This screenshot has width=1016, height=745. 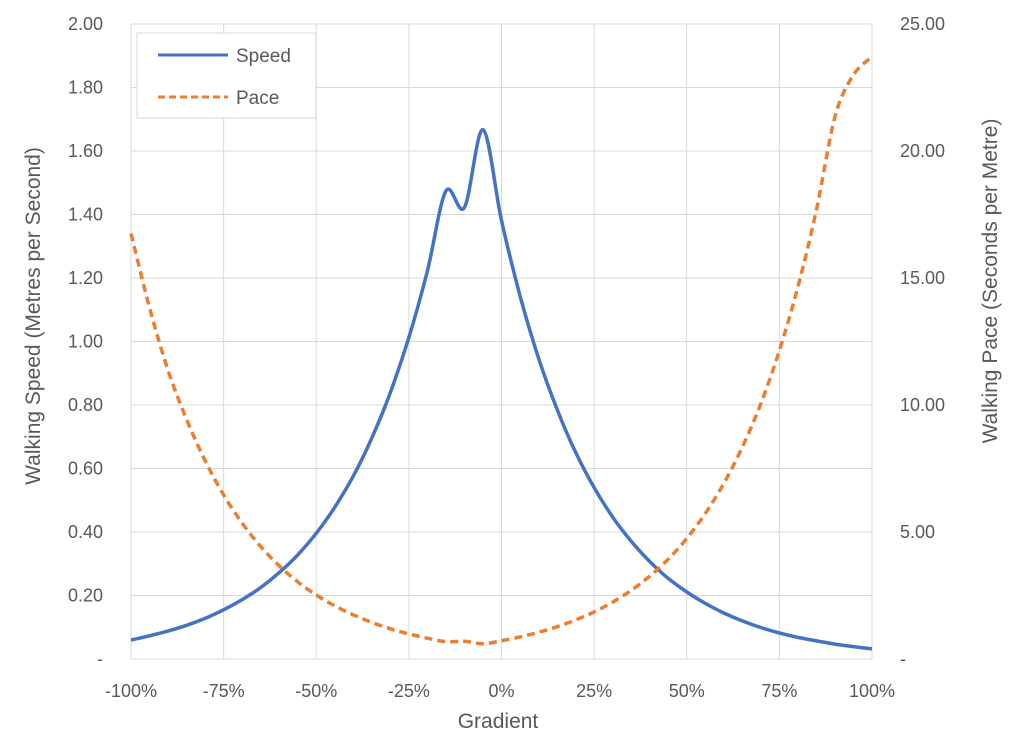 I want to click on y-tick-label: 1.20, so click(x=85, y=278).